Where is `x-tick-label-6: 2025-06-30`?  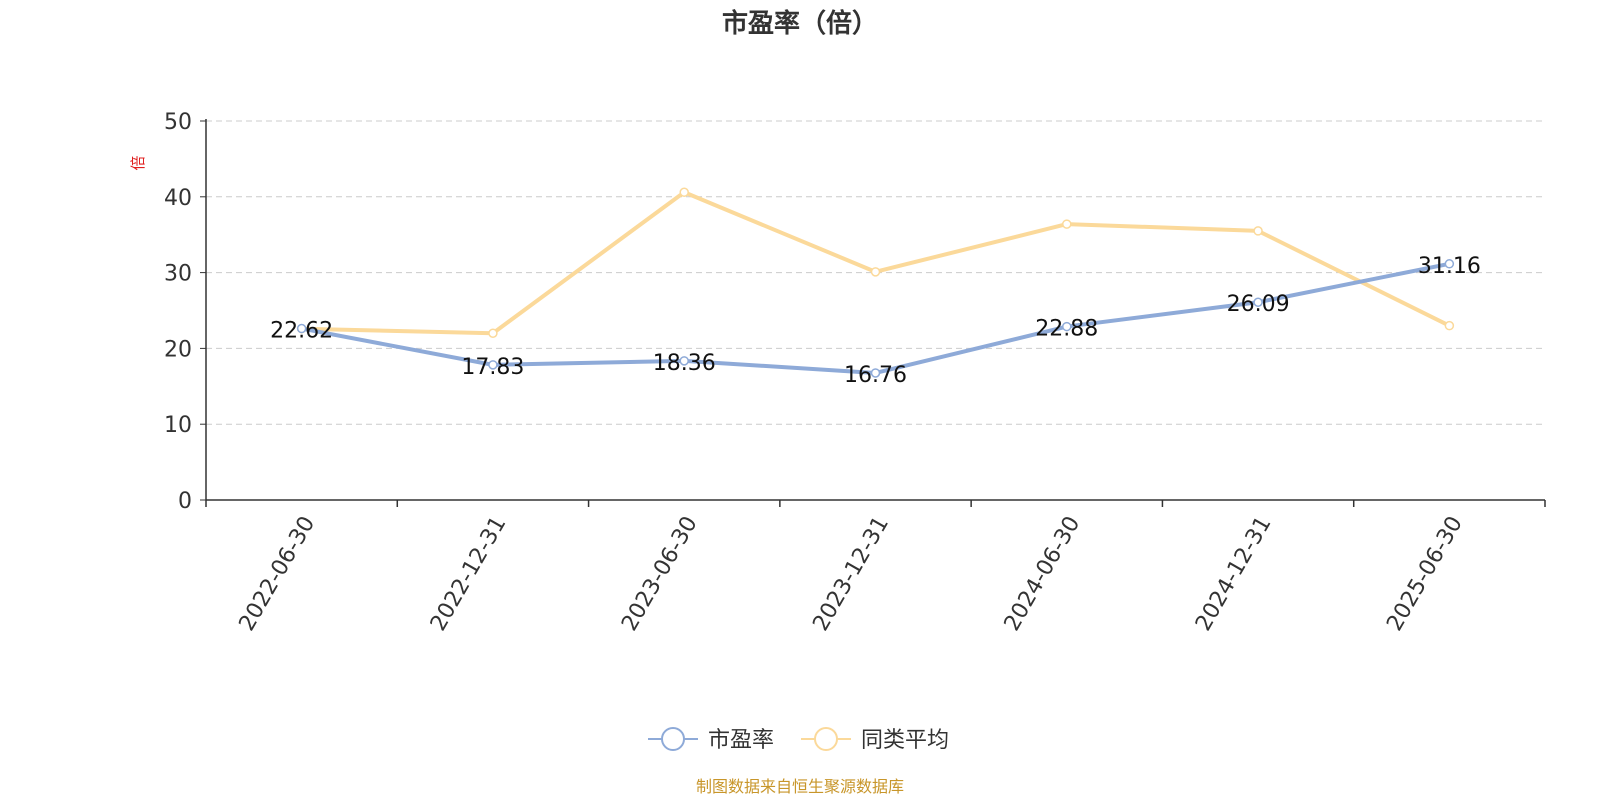 x-tick-label-6: 2025-06-30 is located at coordinates (1425, 573).